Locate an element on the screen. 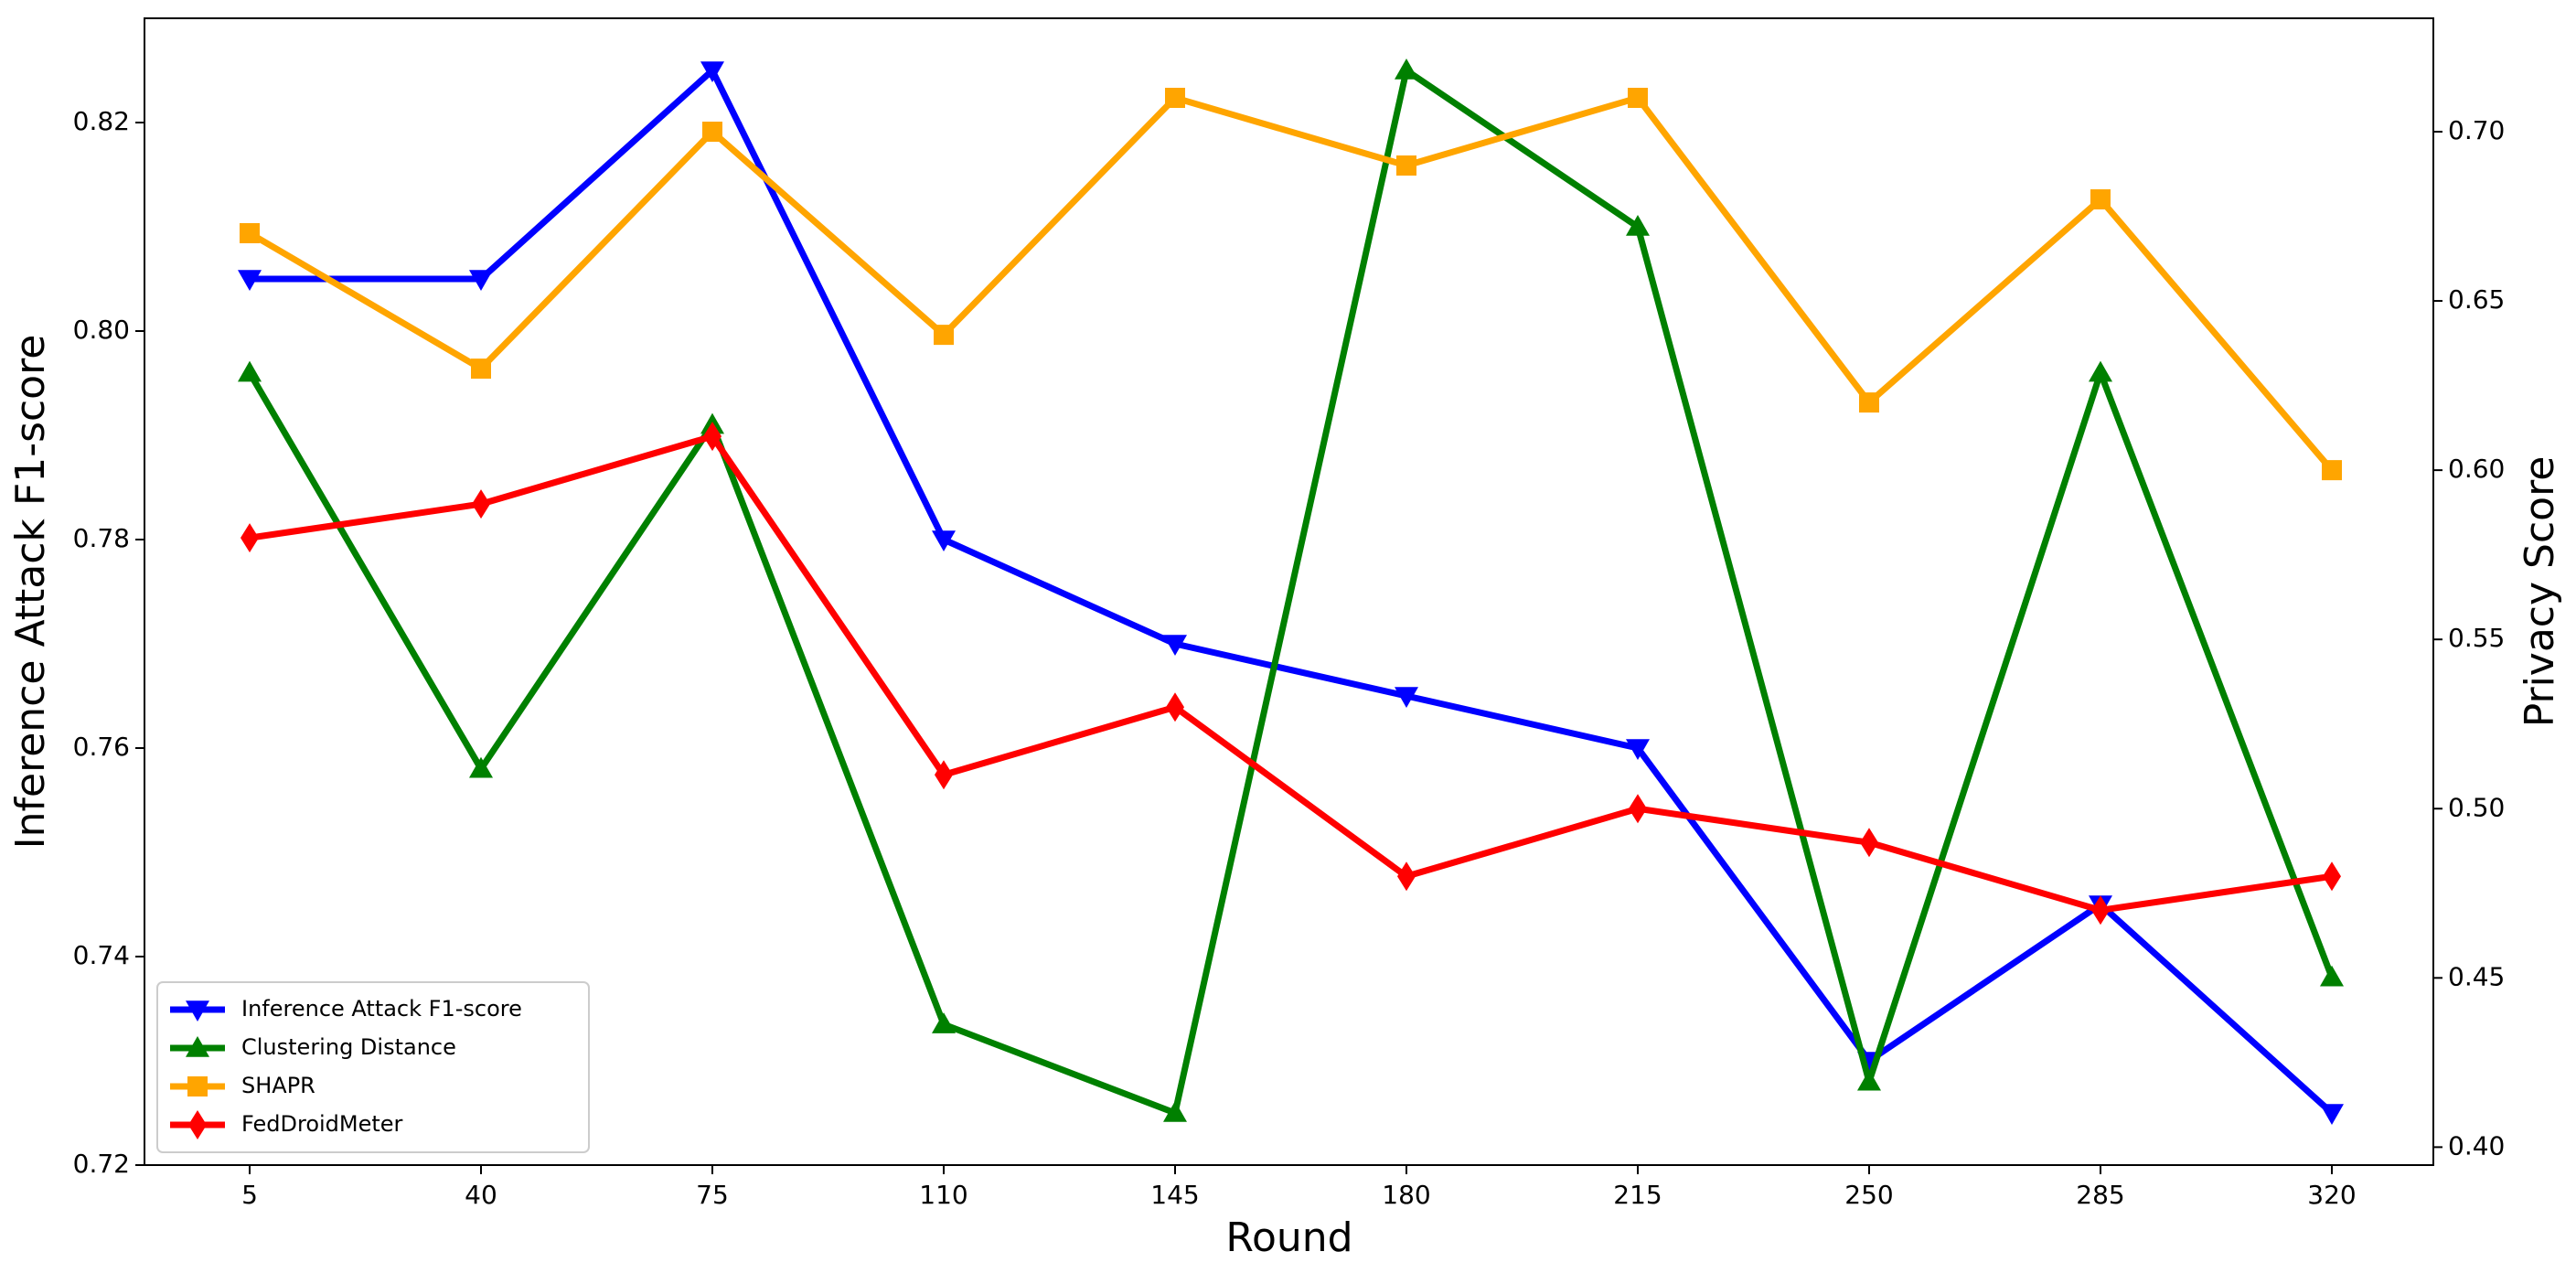 The width and height of the screenshot is (2576, 1273). x-tick-label: 5 is located at coordinates (249, 1195).